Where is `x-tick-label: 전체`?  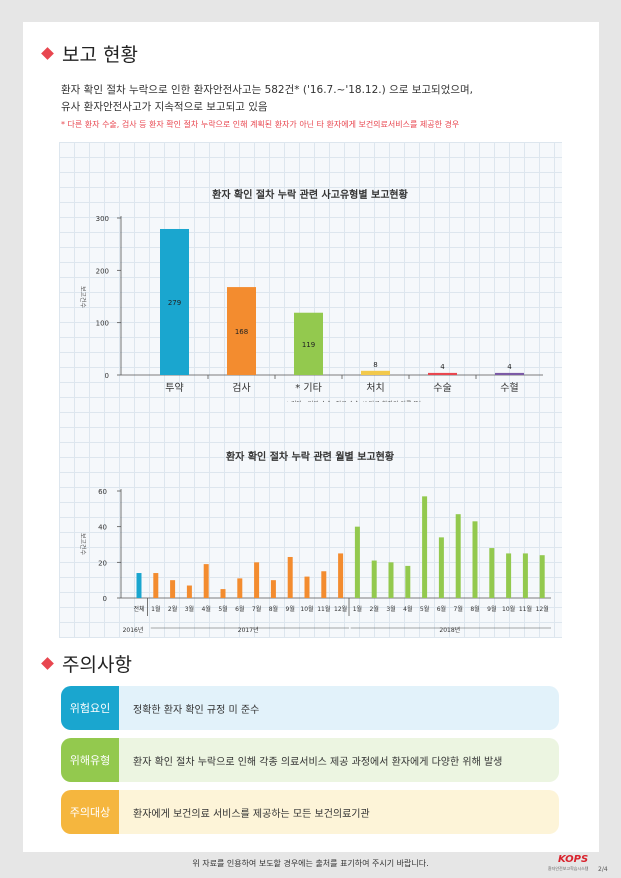 x-tick-label: 전체 is located at coordinates (138, 609).